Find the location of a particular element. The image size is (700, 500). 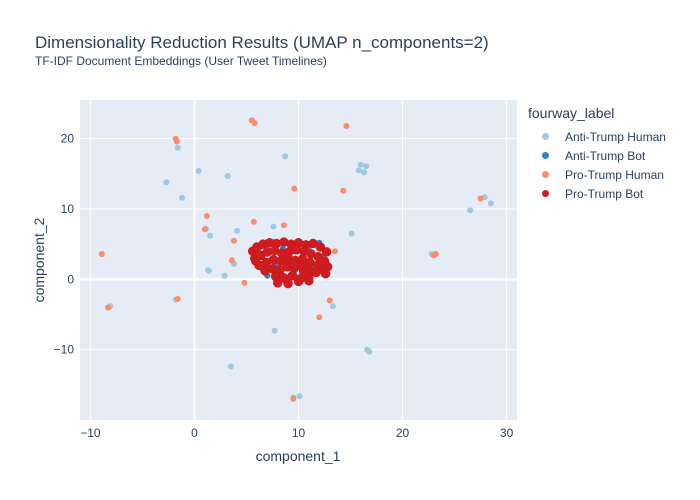

y-tick-label: −10 is located at coordinates (64, 350).